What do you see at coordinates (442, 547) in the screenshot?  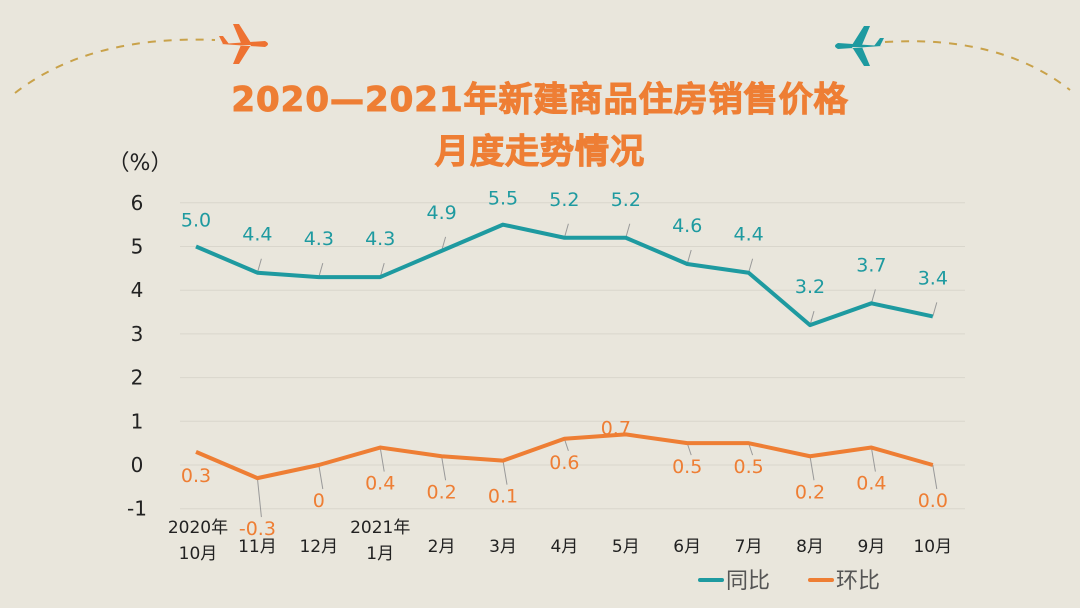 I see `x-tick-label: 2月` at bounding box center [442, 547].